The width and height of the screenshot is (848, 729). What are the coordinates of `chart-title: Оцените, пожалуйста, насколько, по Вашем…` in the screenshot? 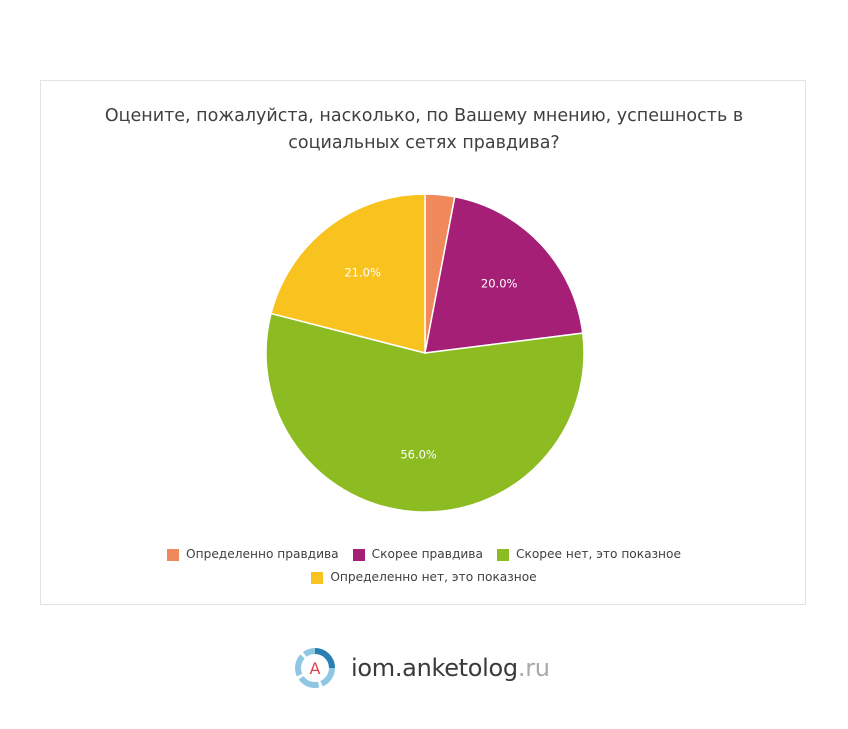 It's located at (424, 130).